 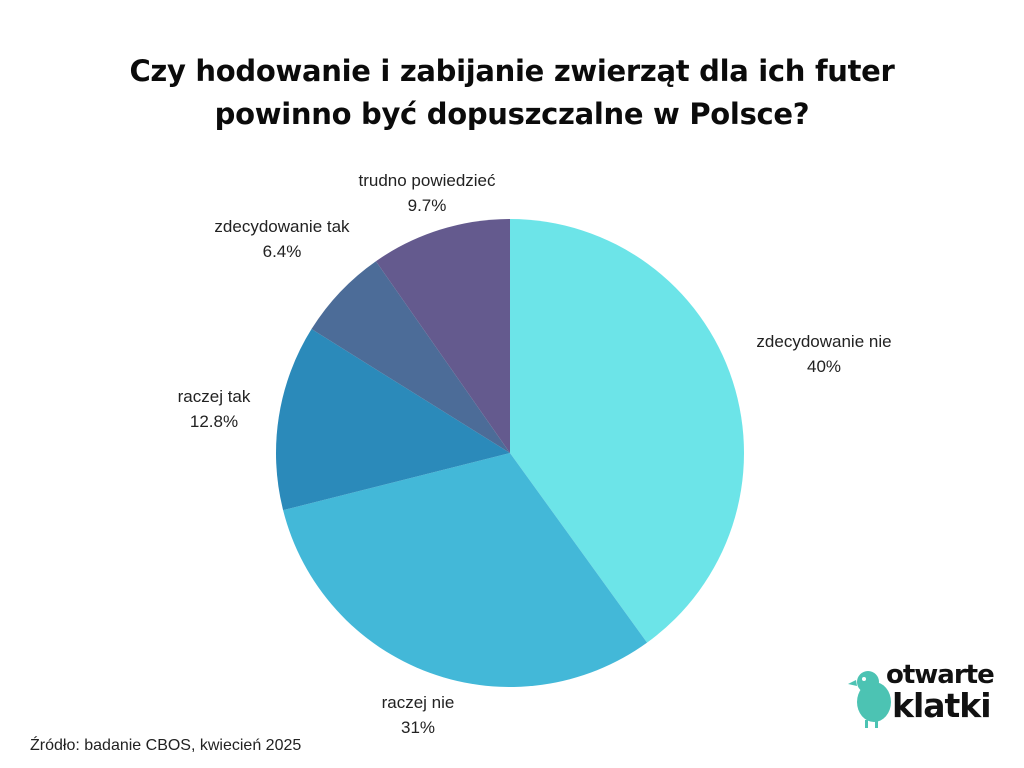 I want to click on otwarte-klatki-logo: otwarte klatki, so click(x=923, y=695).